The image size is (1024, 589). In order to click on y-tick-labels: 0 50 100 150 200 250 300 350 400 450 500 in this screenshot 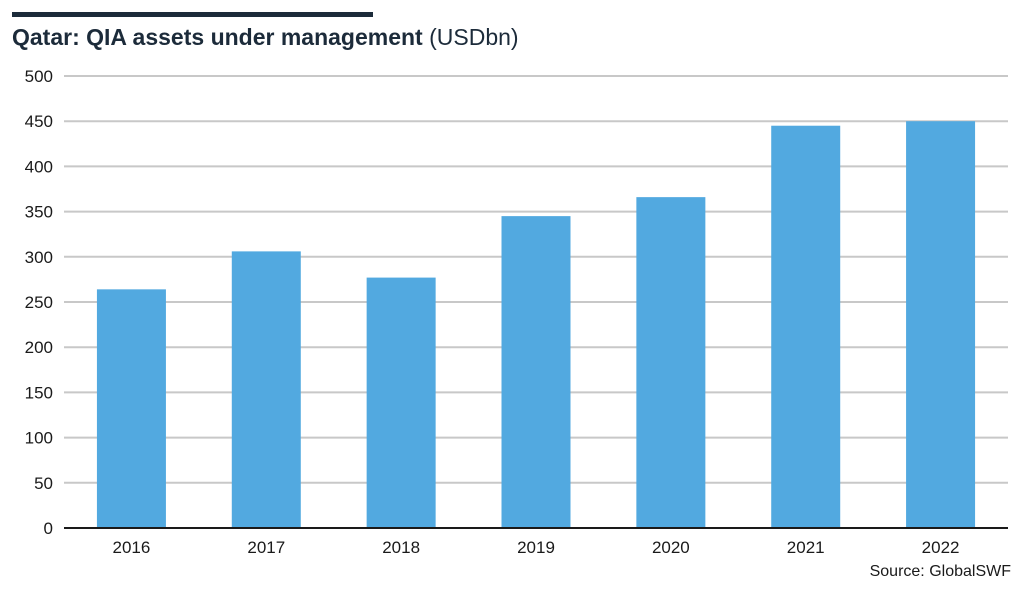, I will do `click(39, 302)`.